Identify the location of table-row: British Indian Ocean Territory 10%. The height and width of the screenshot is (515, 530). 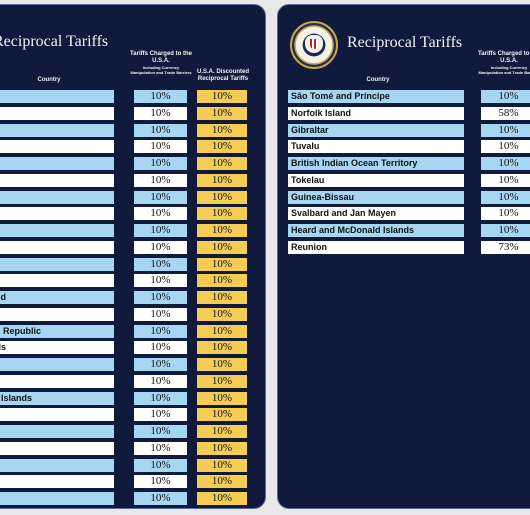
(404, 163).